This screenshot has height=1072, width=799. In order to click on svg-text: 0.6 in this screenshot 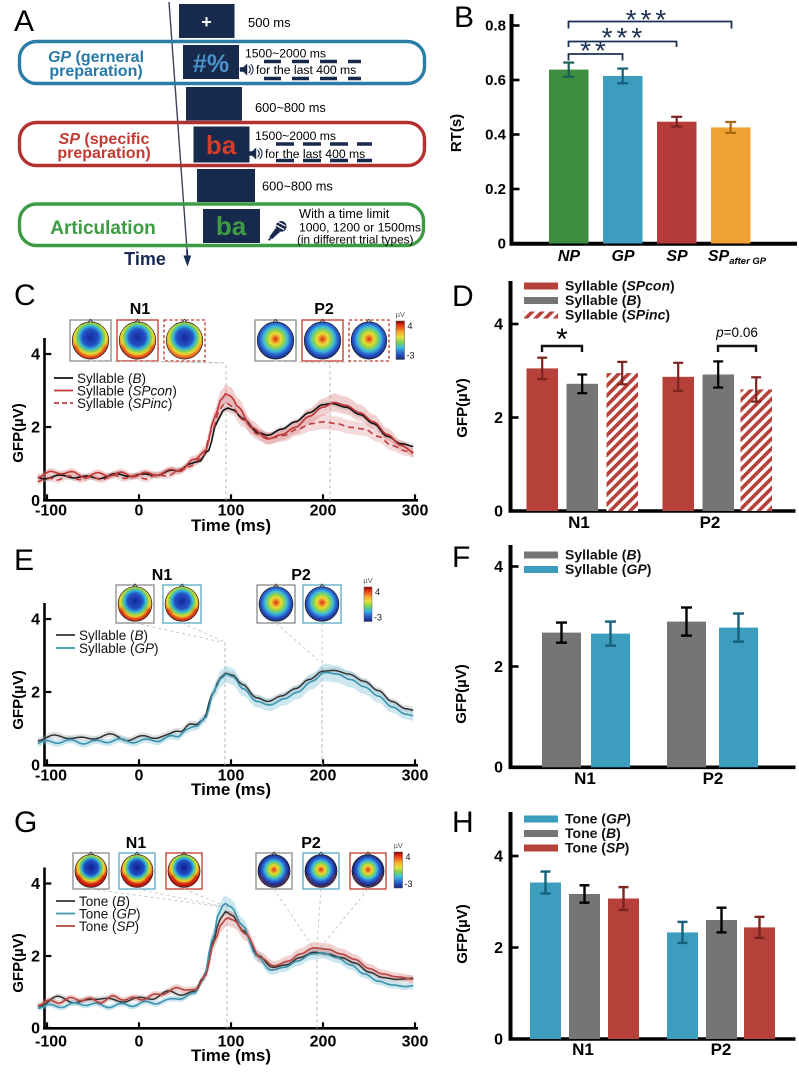, I will do `click(495, 80)`.